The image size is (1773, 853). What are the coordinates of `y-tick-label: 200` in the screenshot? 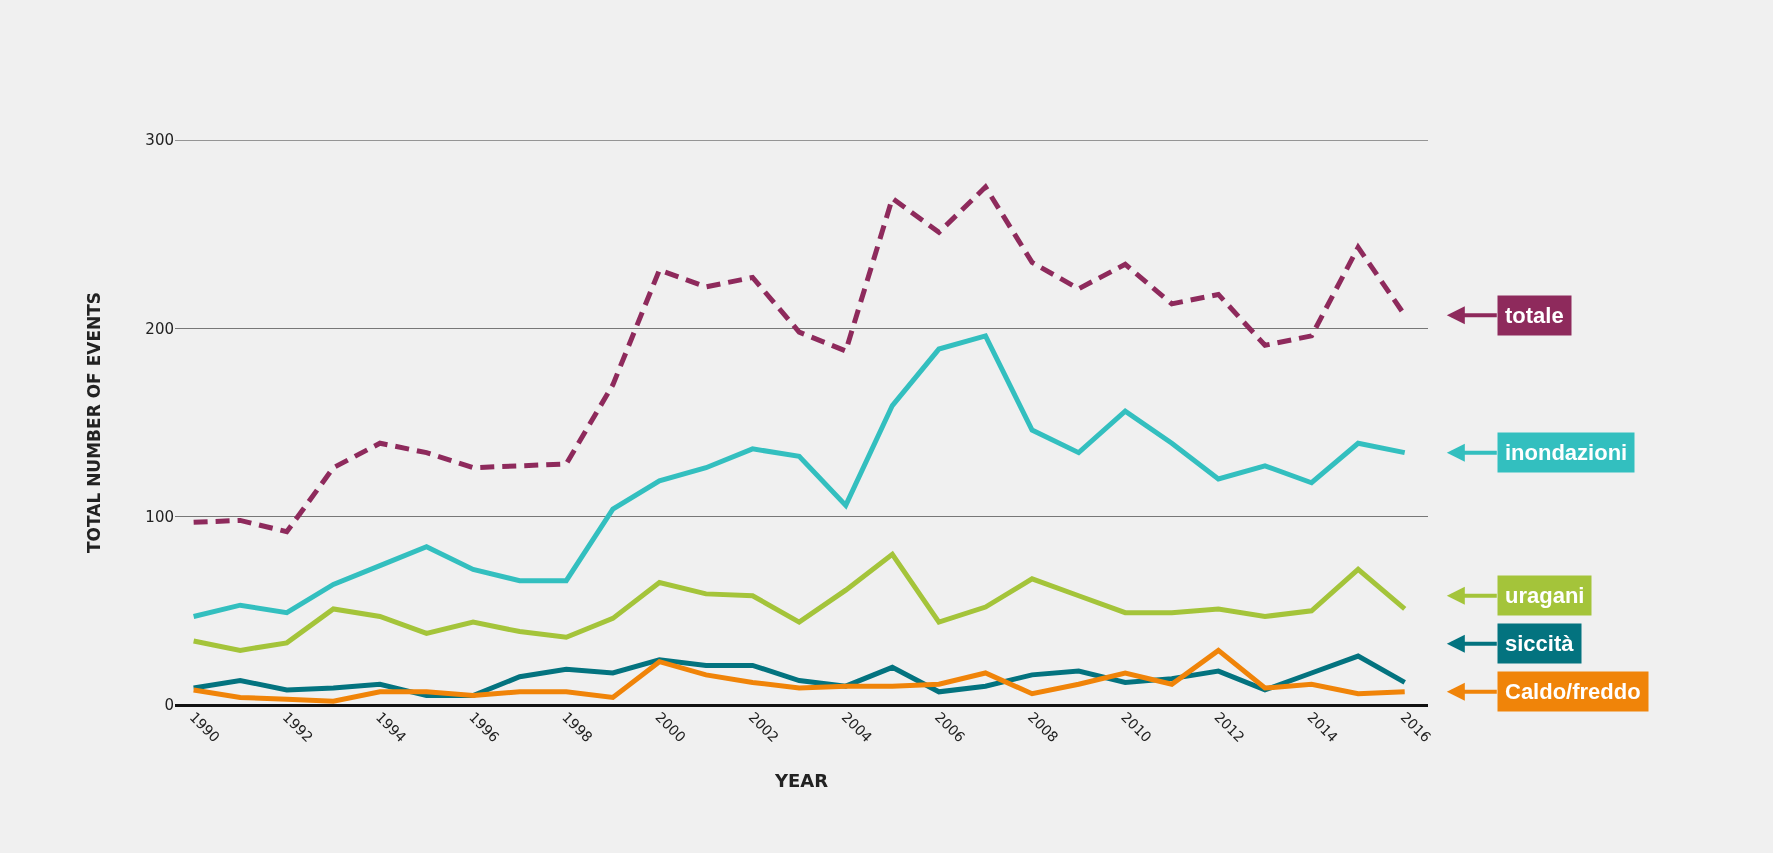 It's located at (159, 328).